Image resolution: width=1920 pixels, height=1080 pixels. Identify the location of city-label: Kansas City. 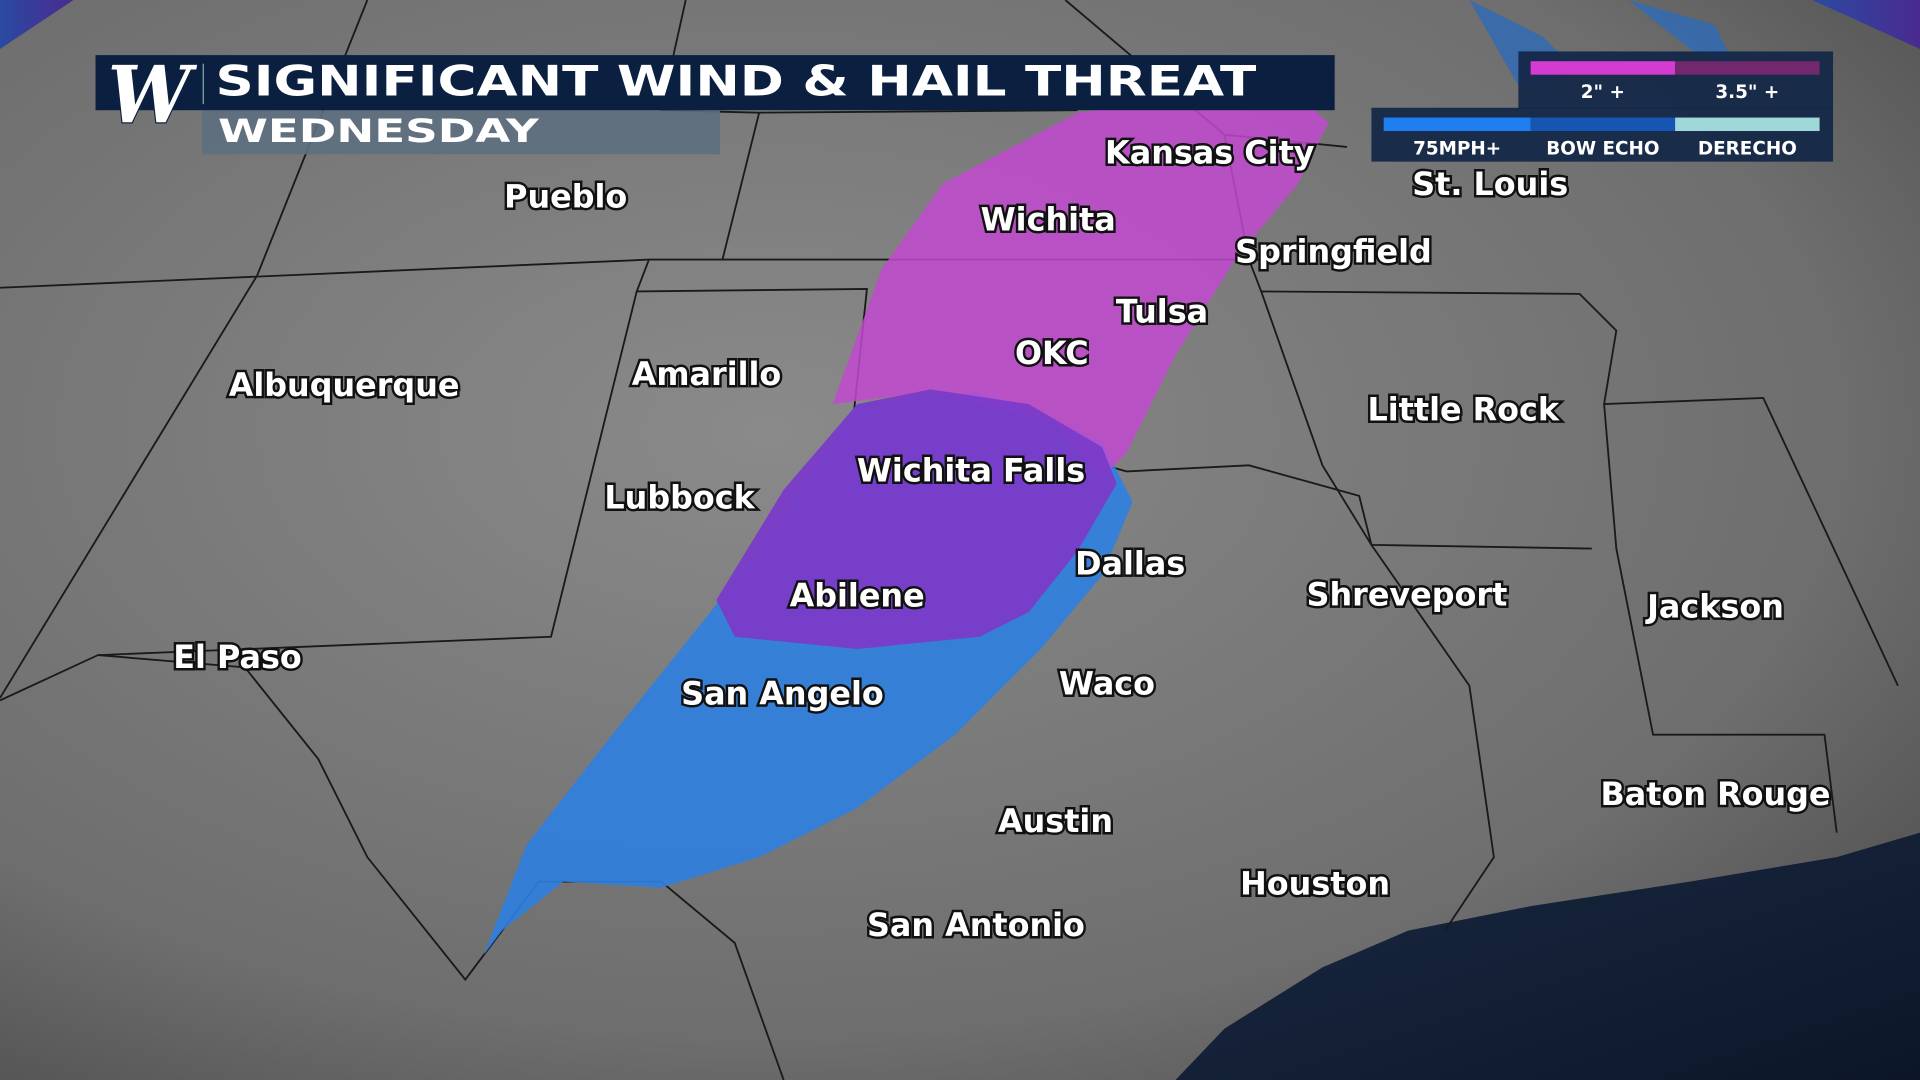
(1210, 152).